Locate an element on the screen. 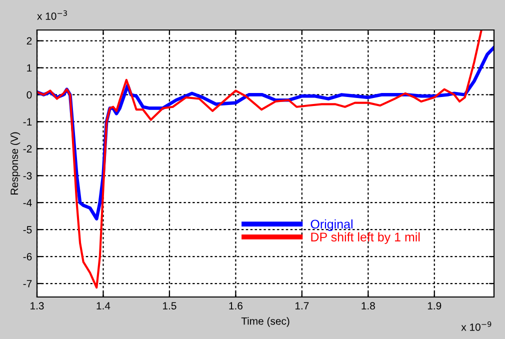 This screenshot has height=339, width=505. x-tick-label: 1.7 is located at coordinates (302, 306).